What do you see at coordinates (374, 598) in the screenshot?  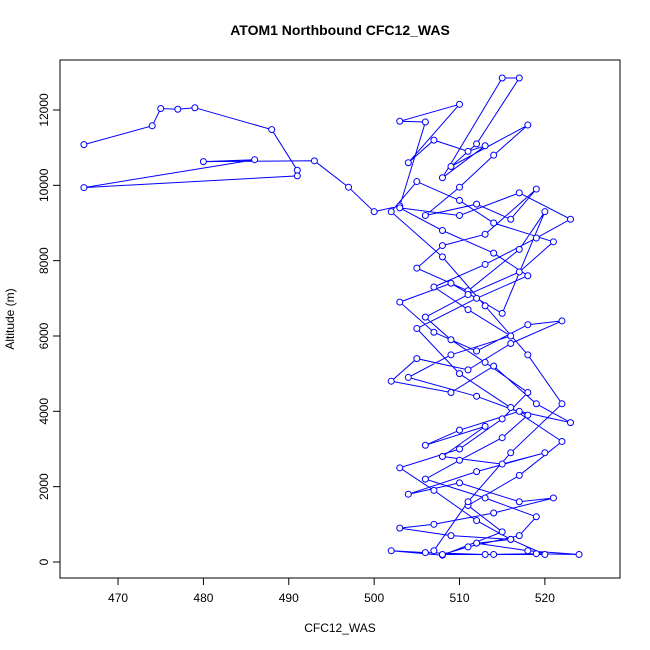 I see `x-tick-label: 500` at bounding box center [374, 598].